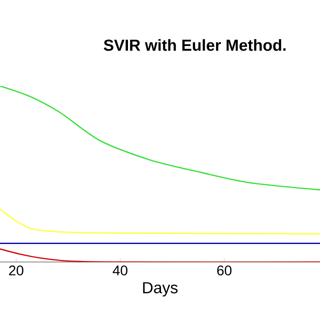 The height and width of the screenshot is (320, 320). What do you see at coordinates (160, 289) in the screenshot?
I see `x-axis-title: Days` at bounding box center [160, 289].